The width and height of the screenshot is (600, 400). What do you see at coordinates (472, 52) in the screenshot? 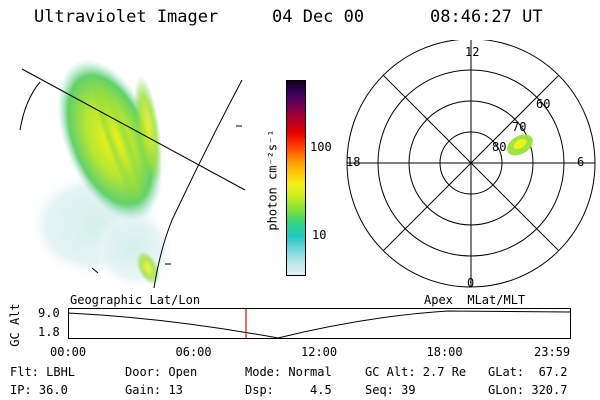
I see `mlt-label-12: 12` at bounding box center [472, 52].